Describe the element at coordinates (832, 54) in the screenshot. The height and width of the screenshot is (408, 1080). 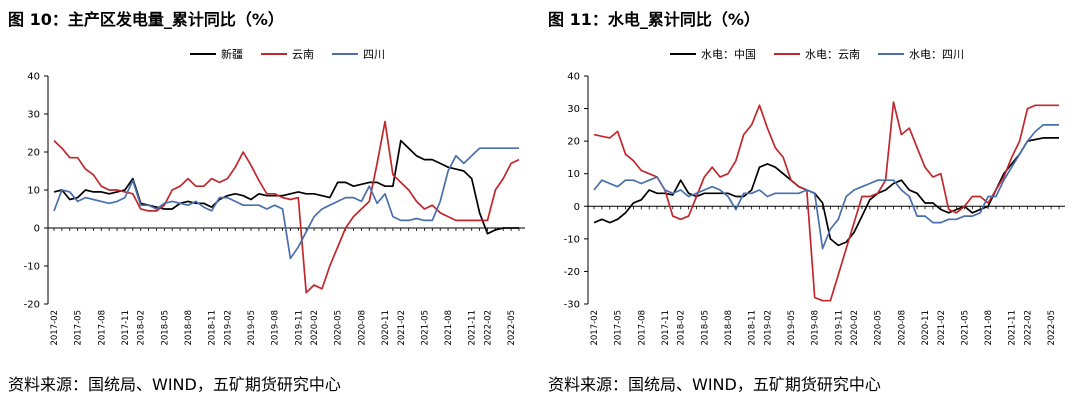
I see `legend-label: 水电：云南` at that location.